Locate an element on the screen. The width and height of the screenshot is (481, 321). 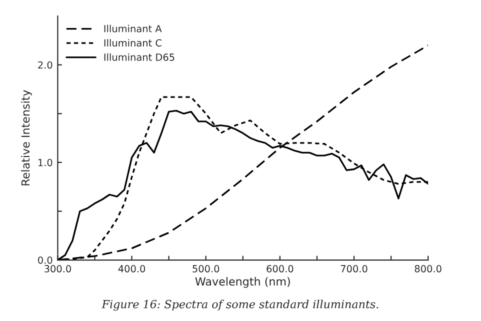
y-axis-title: Relative Intensity is located at coordinates (26, 138).